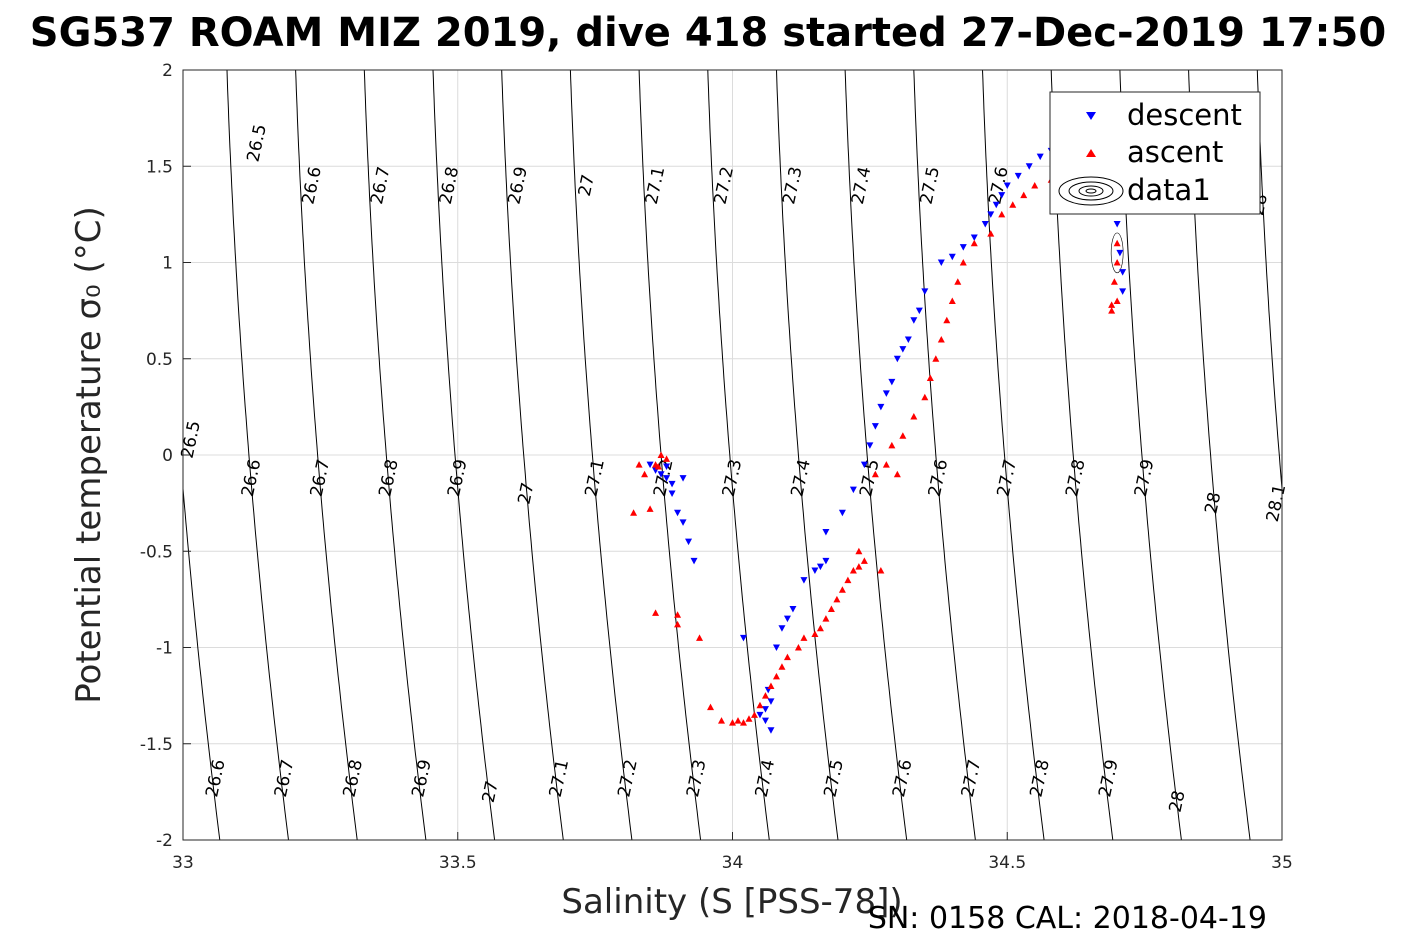 This screenshot has width=1417, height=945. Describe the element at coordinates (1091, 116) in the screenshot. I see `legend-descent-marker` at that location.